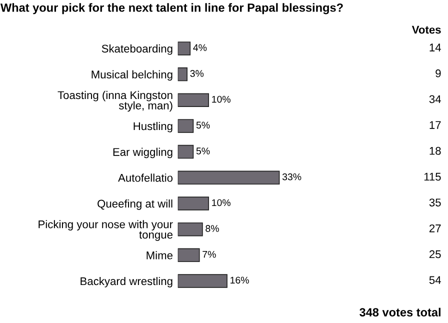 Image resolution: width=448 pixels, height=323 pixels. Describe the element at coordinates (292, 176) in the screenshot. I see `data-label: 33%` at that location.